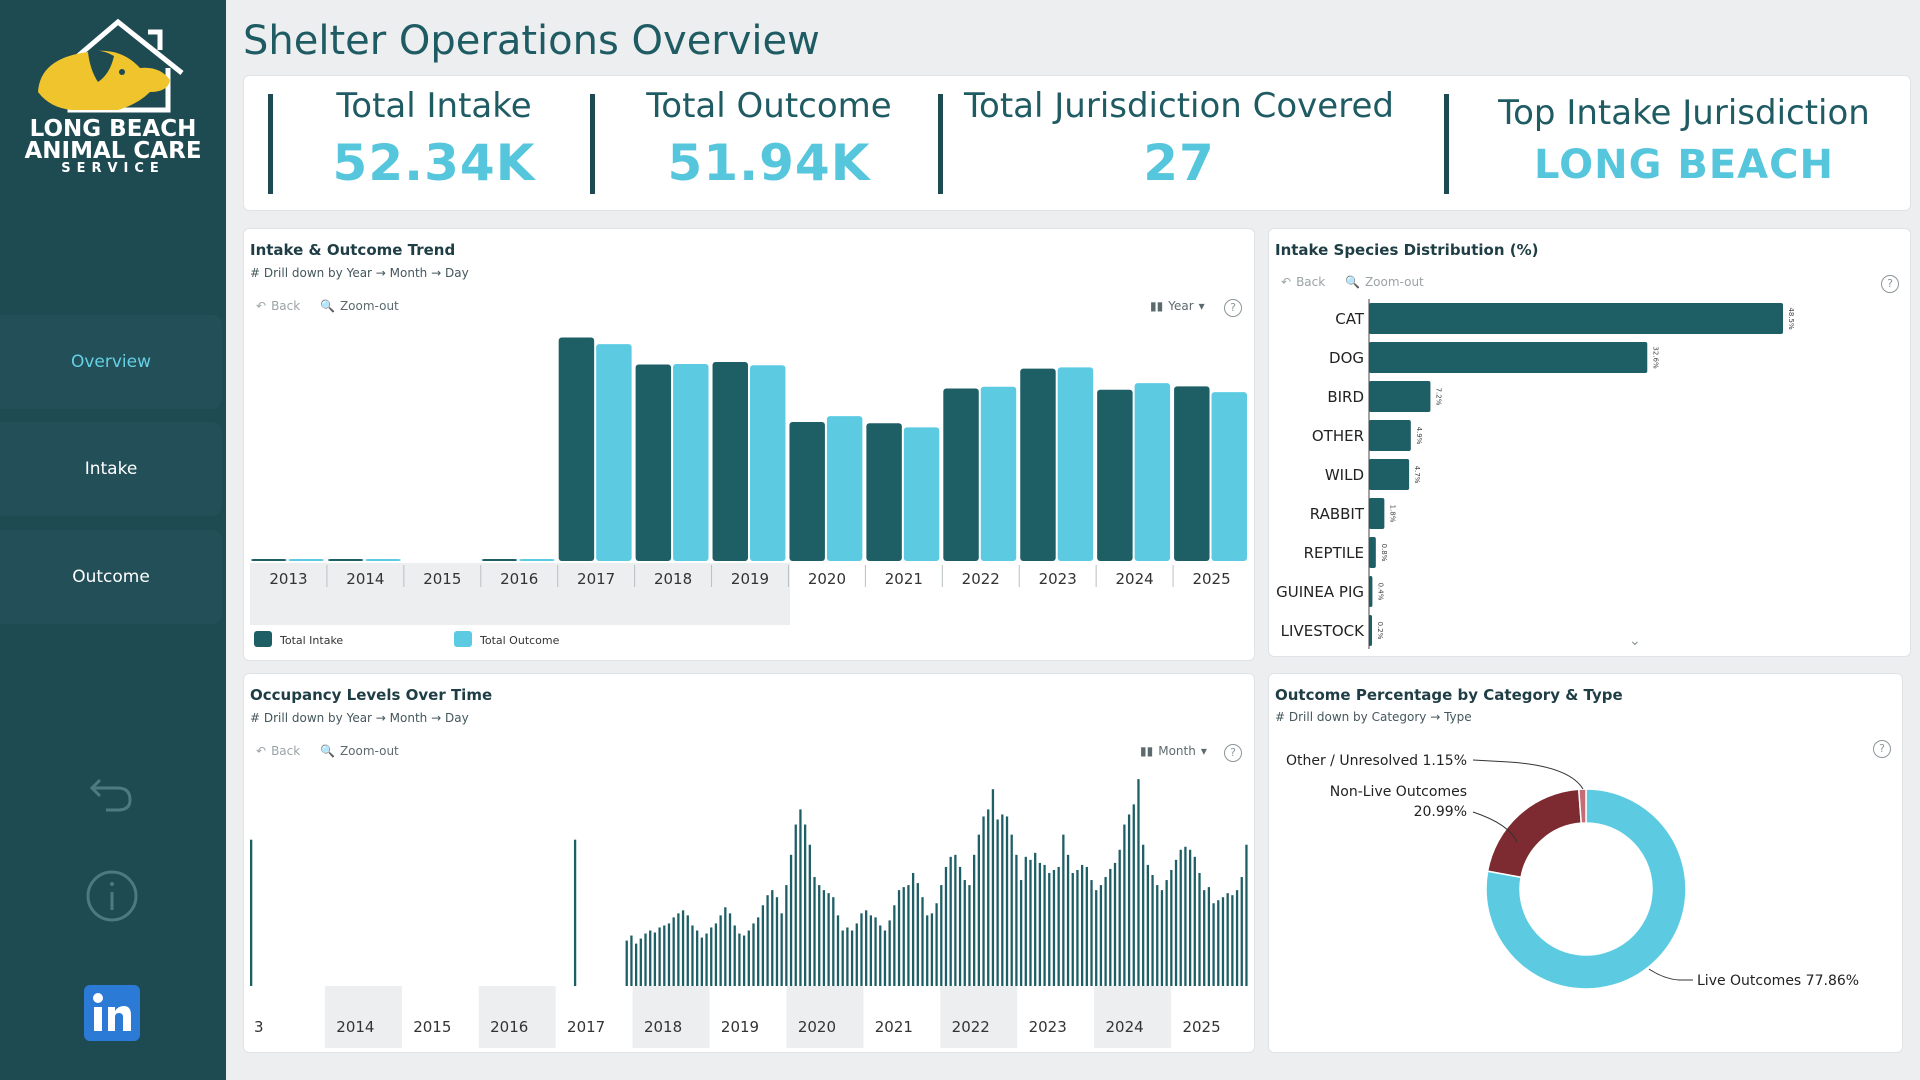 Image resolution: width=1920 pixels, height=1080 pixels. Describe the element at coordinates (519, 640) in the screenshot. I see `legend-label-2: Total Outcome` at that location.